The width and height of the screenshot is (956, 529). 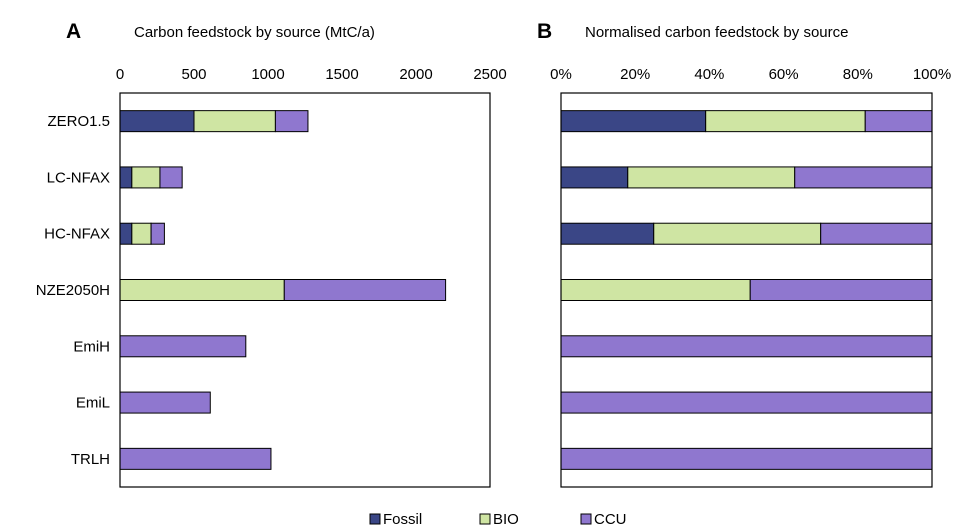 I want to click on panel-b-x-tick-label: 40%, so click(x=709, y=74).